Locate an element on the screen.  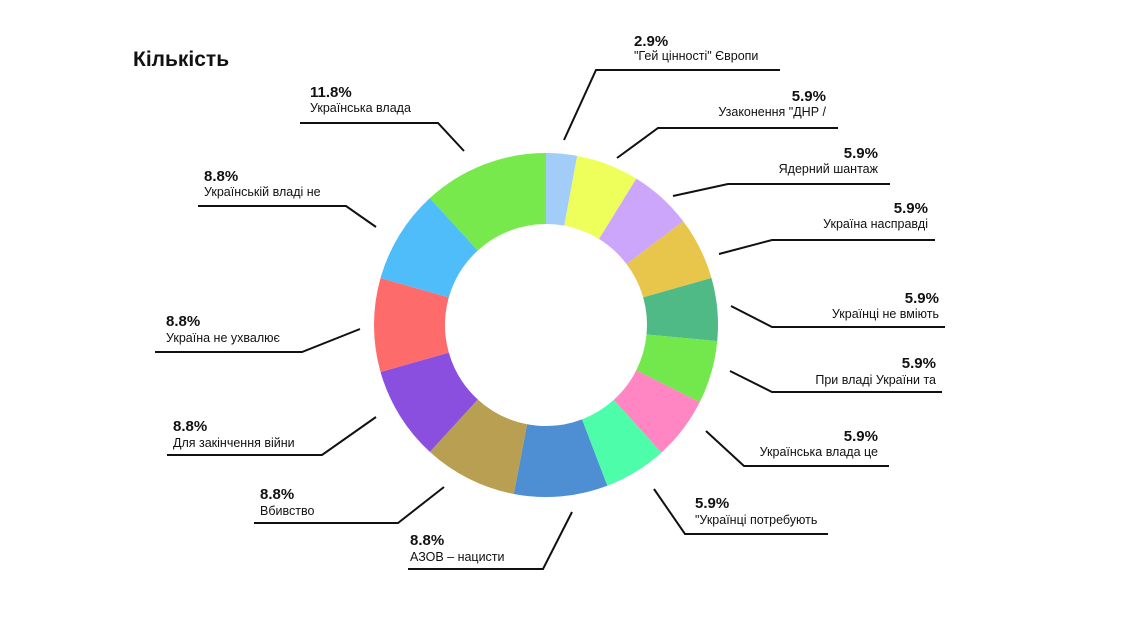
slice-category-label: Українській владі не is located at coordinates (262, 192).